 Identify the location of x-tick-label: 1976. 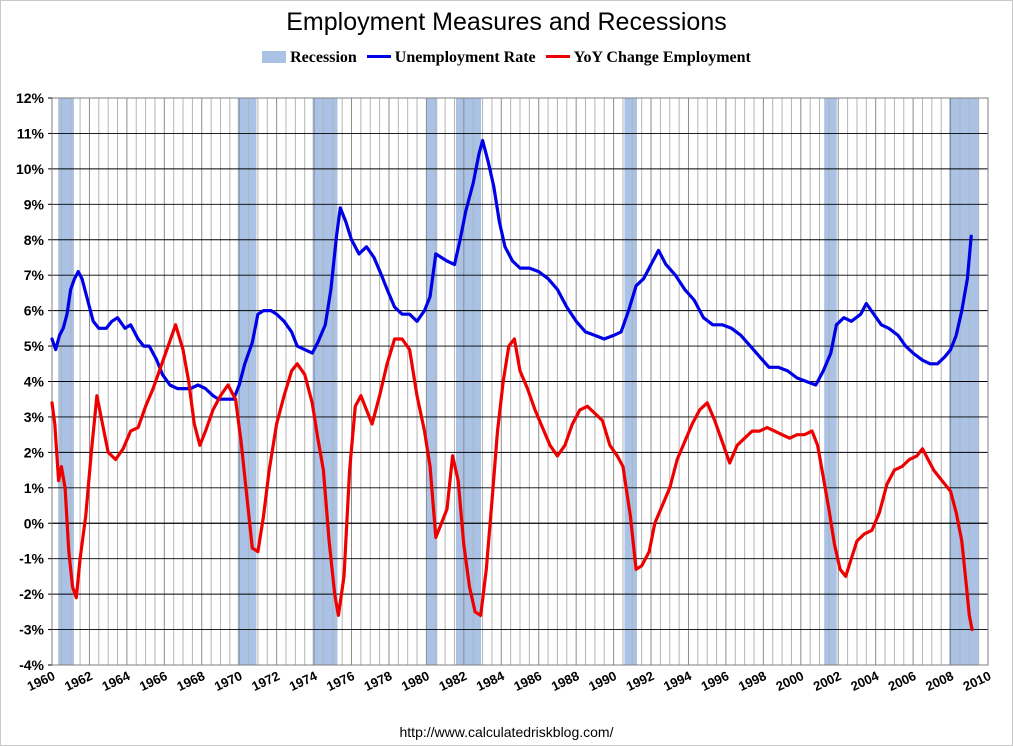
(340, 681).